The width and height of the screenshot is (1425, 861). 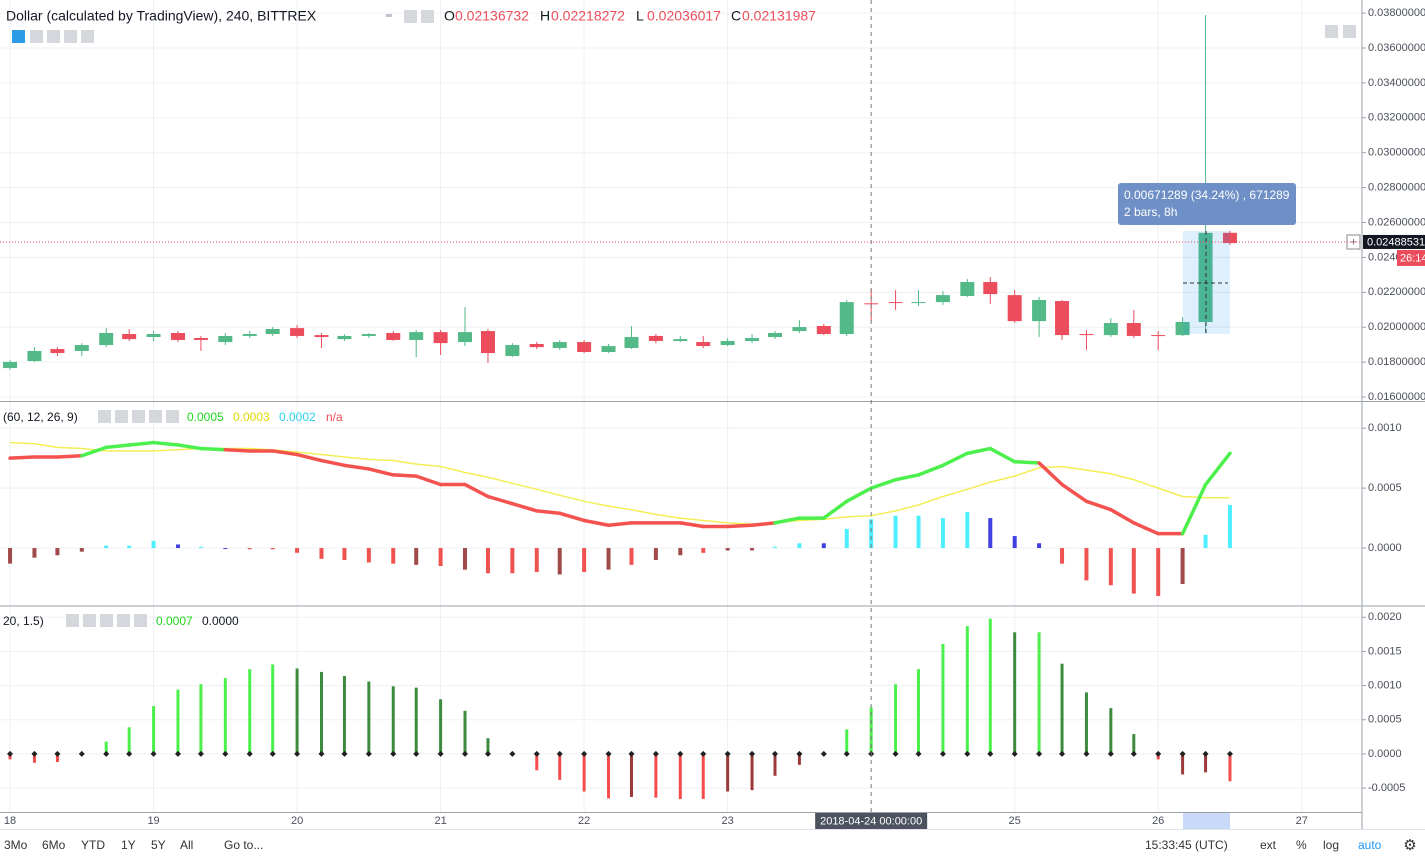 What do you see at coordinates (128, 845) in the screenshot?
I see `range-button: 1Y` at bounding box center [128, 845].